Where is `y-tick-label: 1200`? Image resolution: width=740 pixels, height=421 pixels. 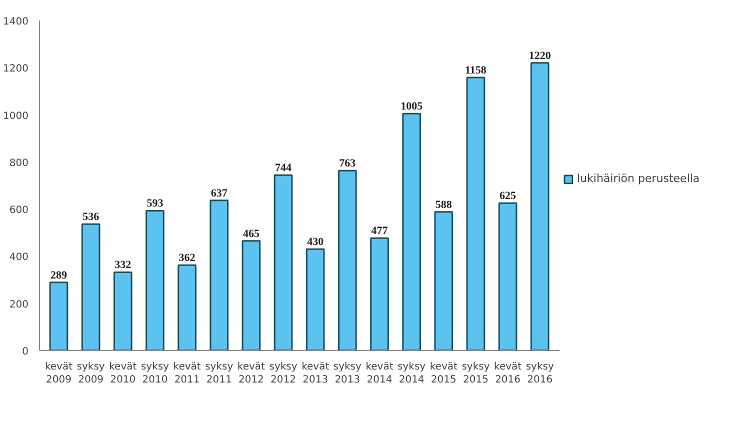
y-tick-label: 1200 is located at coordinates (16, 69).